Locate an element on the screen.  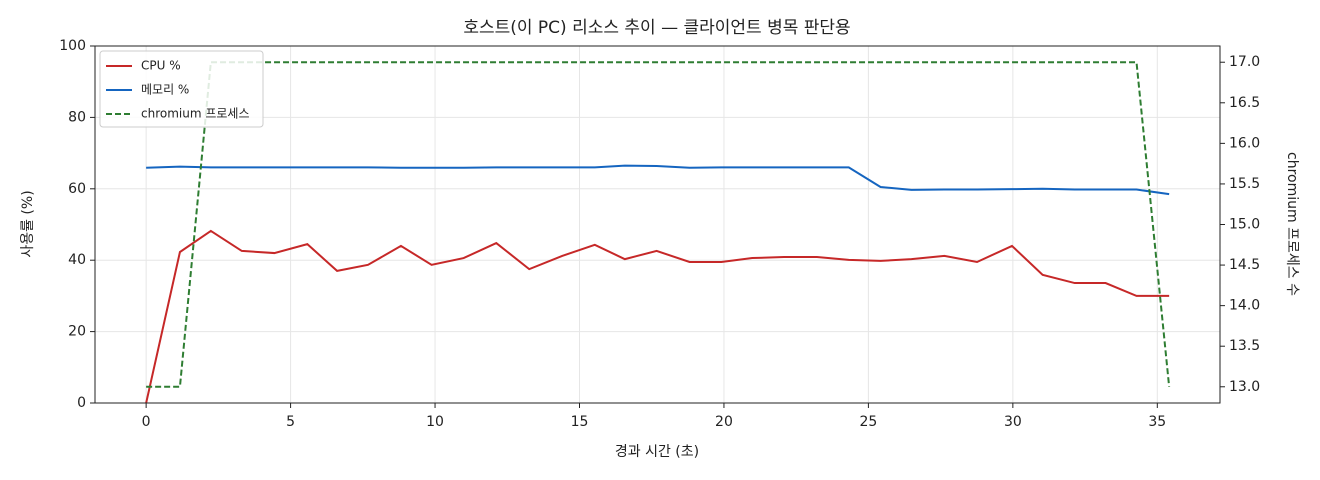
legend-label: 메모리 % is located at coordinates (165, 90).